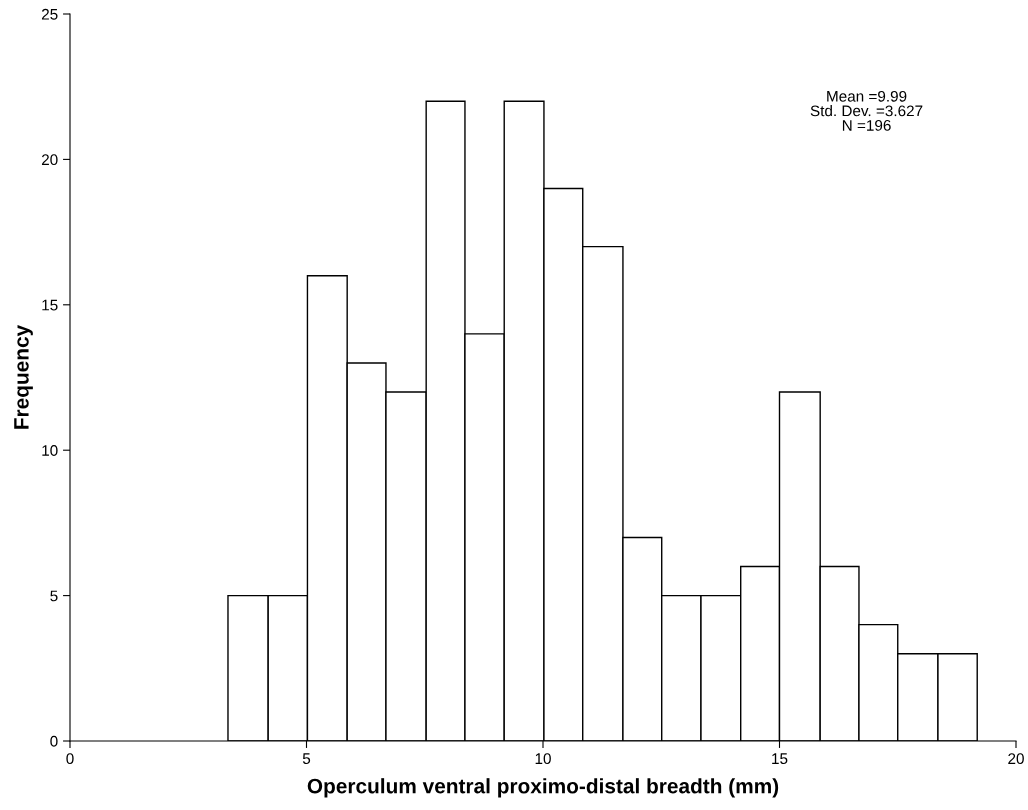 The height and width of the screenshot is (810, 1028). What do you see at coordinates (543, 759) in the screenshot?
I see `x-tick-label: 10` at bounding box center [543, 759].